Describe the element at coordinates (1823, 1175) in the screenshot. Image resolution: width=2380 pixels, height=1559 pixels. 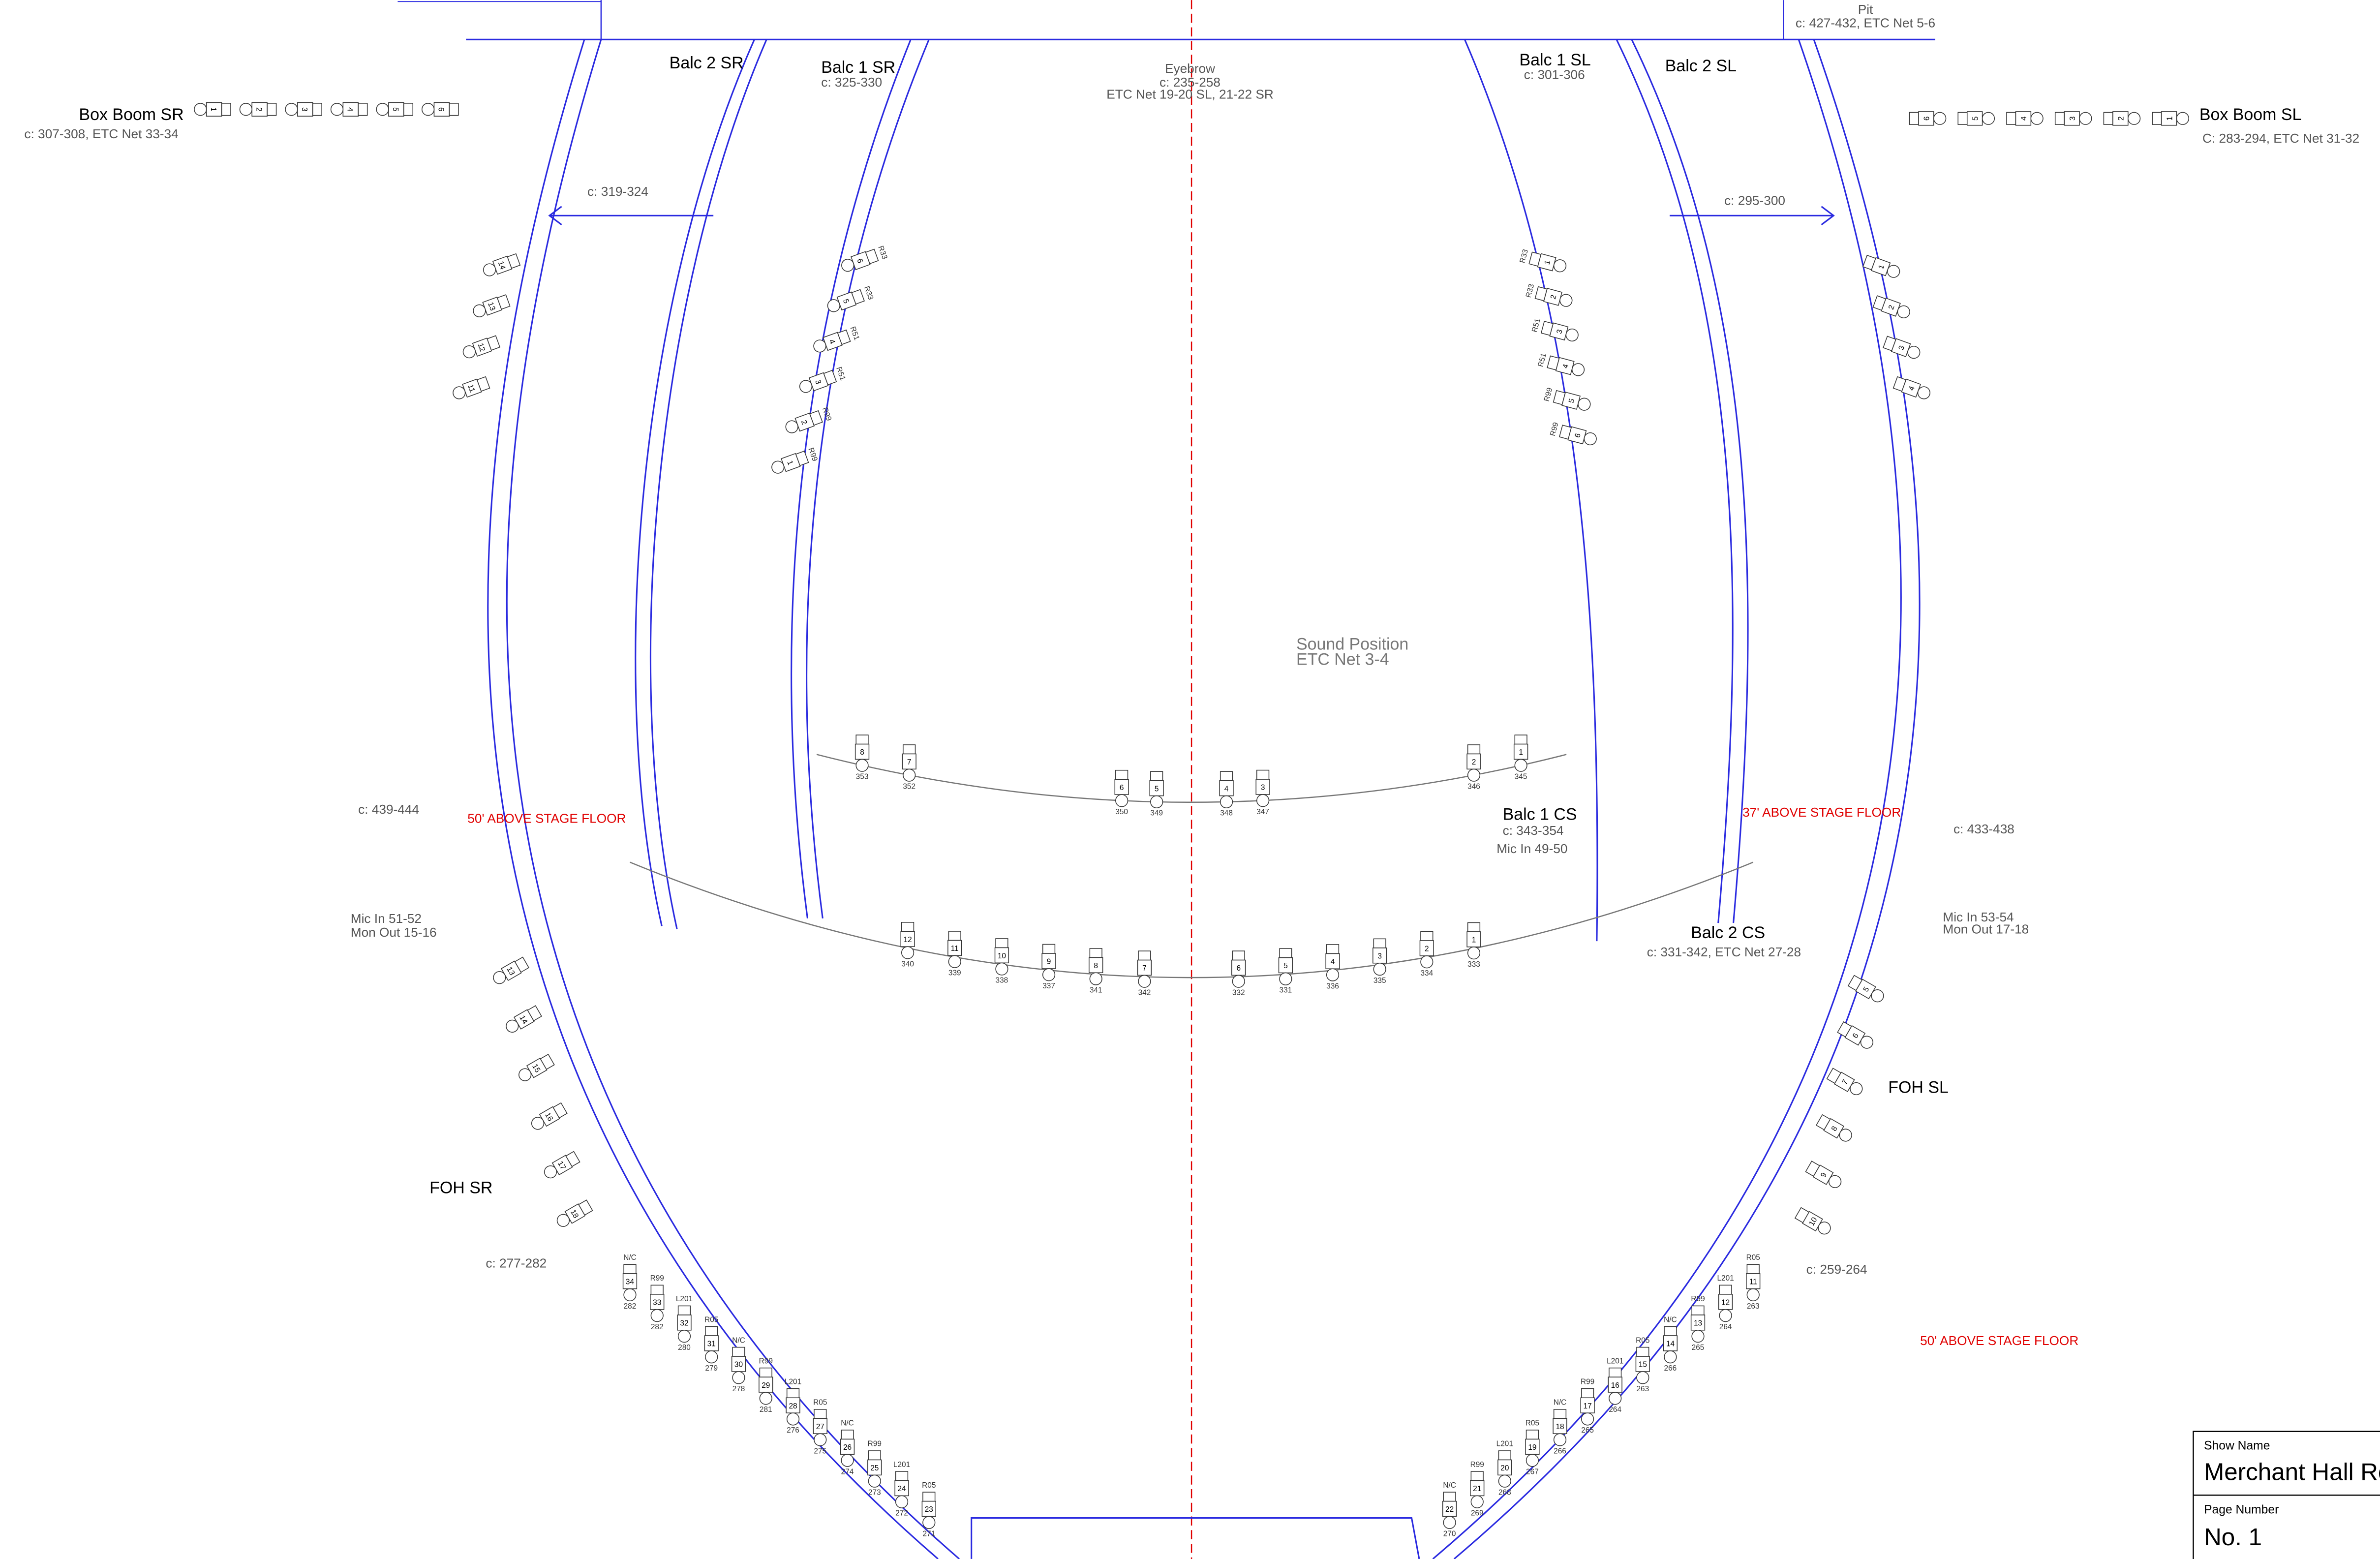
I see `instrument: 9` at that location.